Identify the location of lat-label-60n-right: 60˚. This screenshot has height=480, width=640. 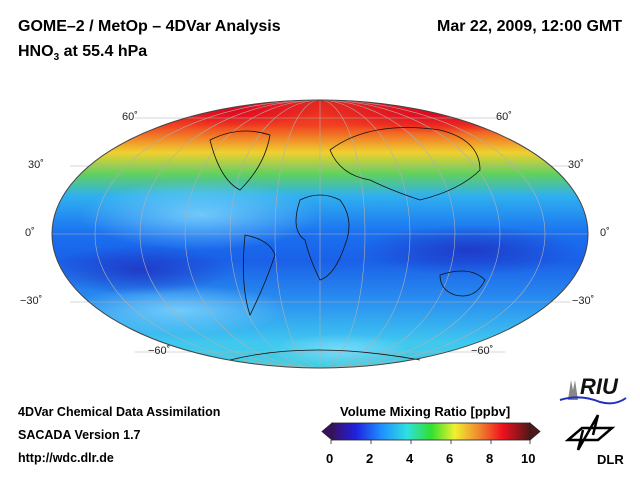
(504, 117).